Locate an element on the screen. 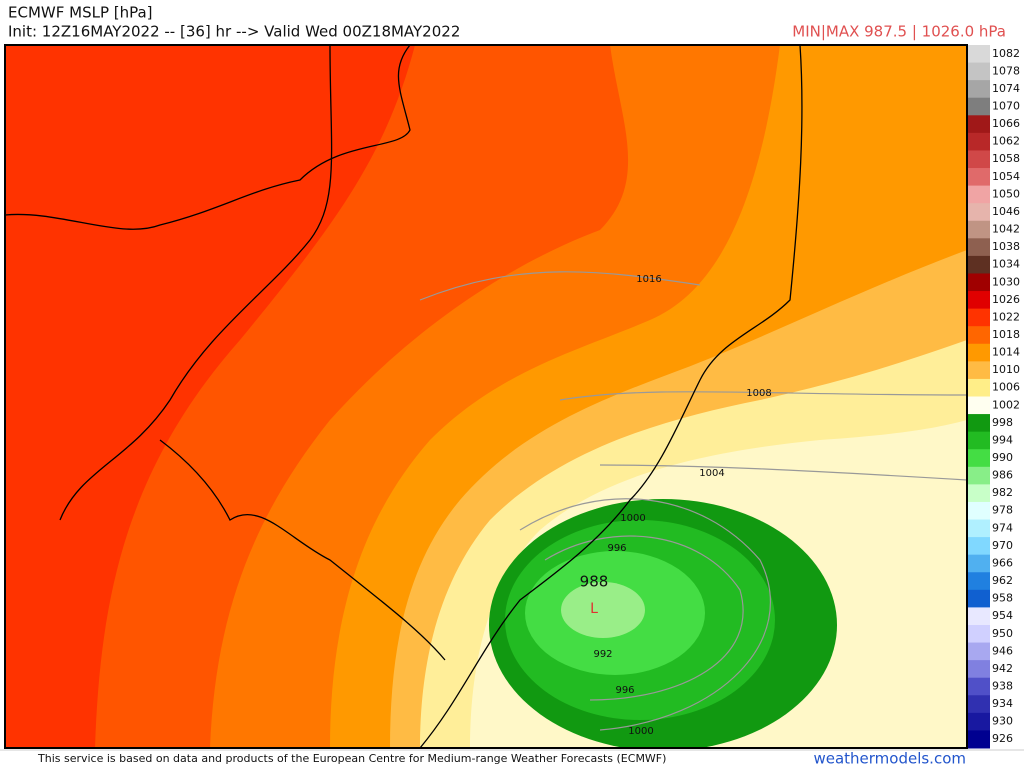 The height and width of the screenshot is (772, 1024). colorbar-label: 1018 is located at coordinates (1006, 334).